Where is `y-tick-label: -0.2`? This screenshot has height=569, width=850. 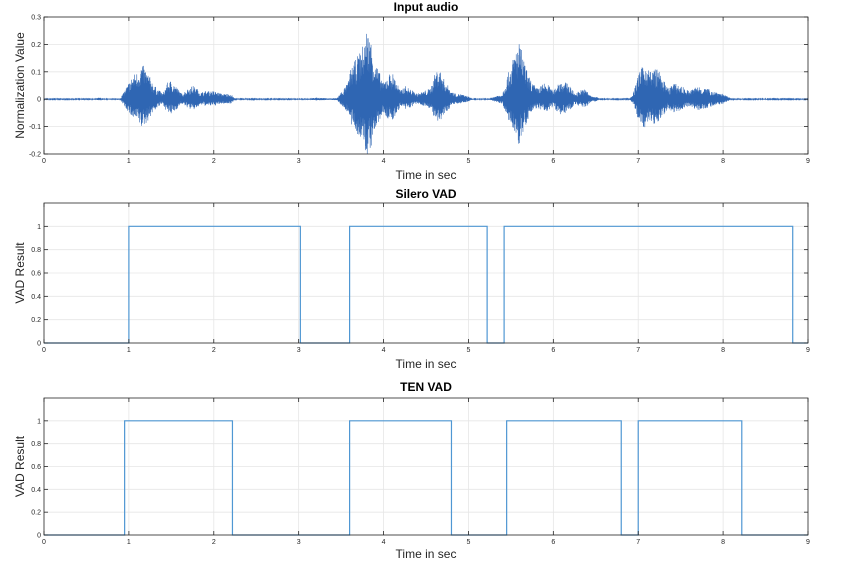
y-tick-label: -0.2 is located at coordinates (35, 155).